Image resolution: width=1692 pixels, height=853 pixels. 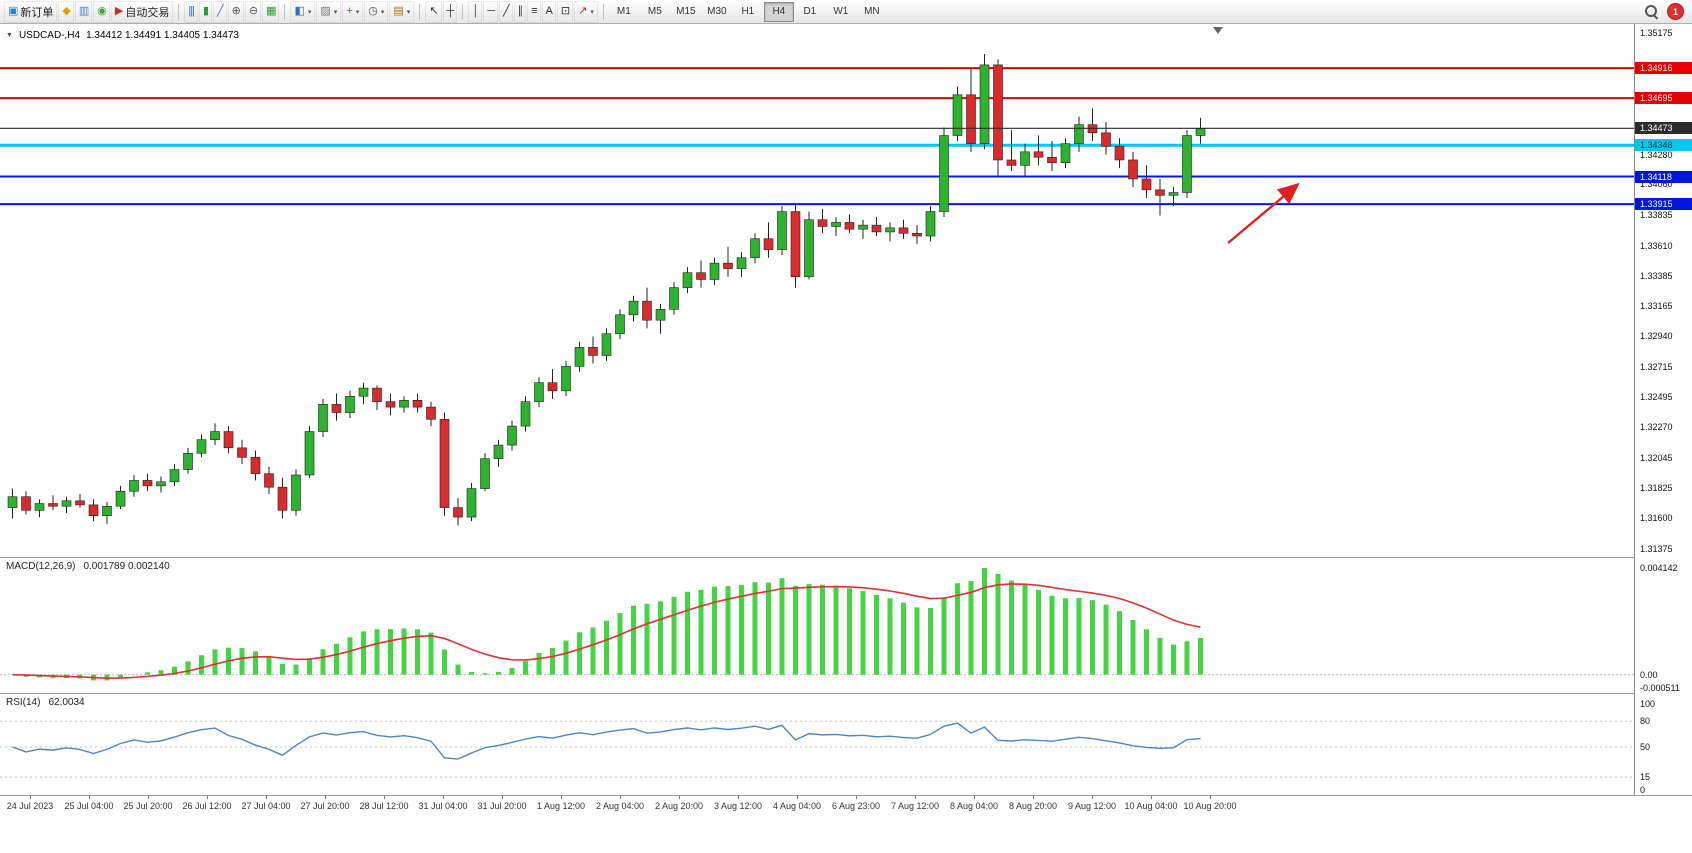 I want to click on time-label: 2 Aug 20:00, so click(x=679, y=806).